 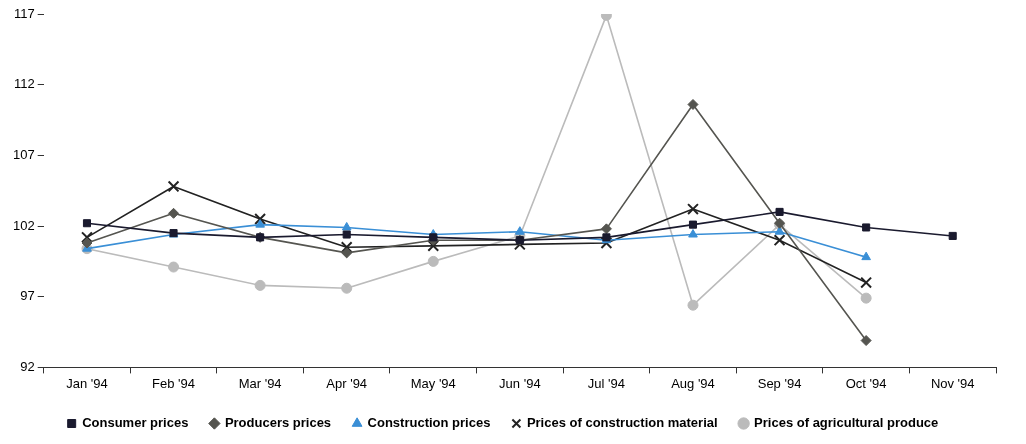 What do you see at coordinates (779, 383) in the screenshot?
I see `x-tick-label: Sep '94` at bounding box center [779, 383].